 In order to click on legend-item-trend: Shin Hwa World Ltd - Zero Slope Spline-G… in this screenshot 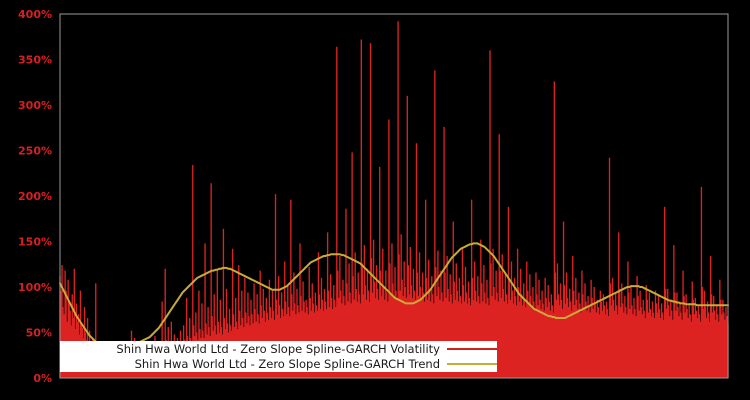, I will do `click(278, 364)`.